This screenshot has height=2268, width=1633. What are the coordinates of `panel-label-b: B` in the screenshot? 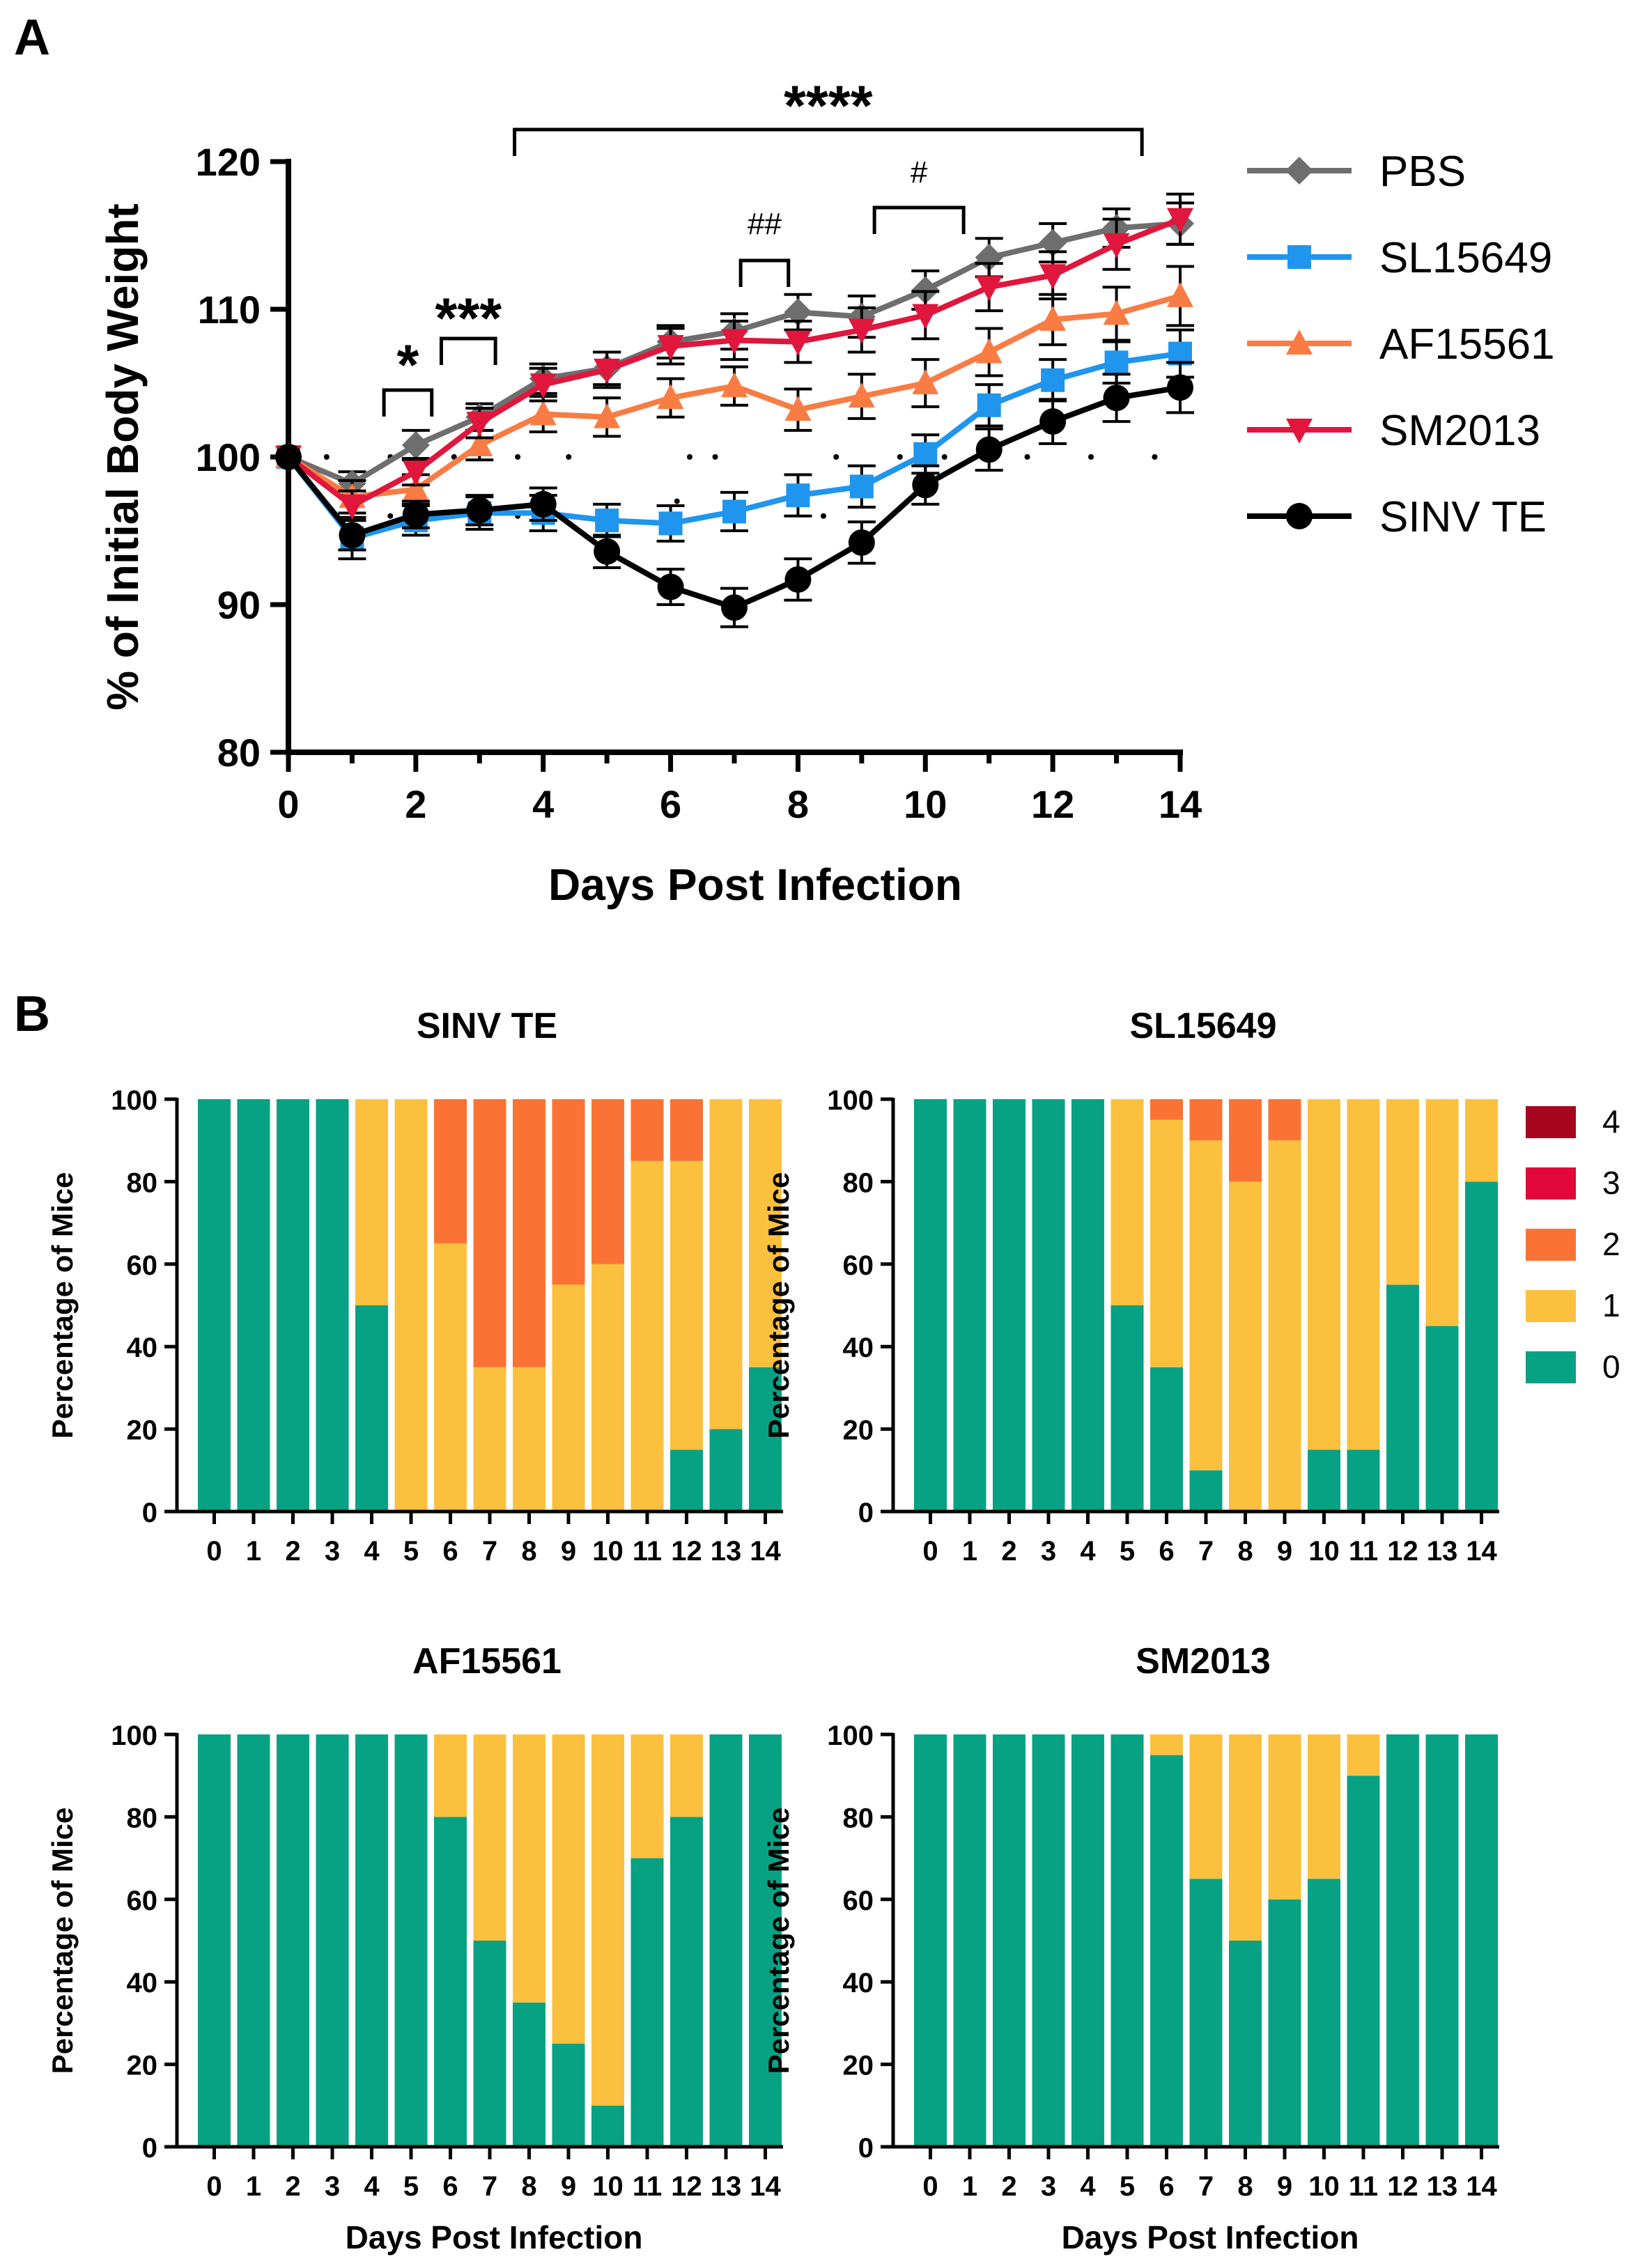 It's located at (32, 1014).